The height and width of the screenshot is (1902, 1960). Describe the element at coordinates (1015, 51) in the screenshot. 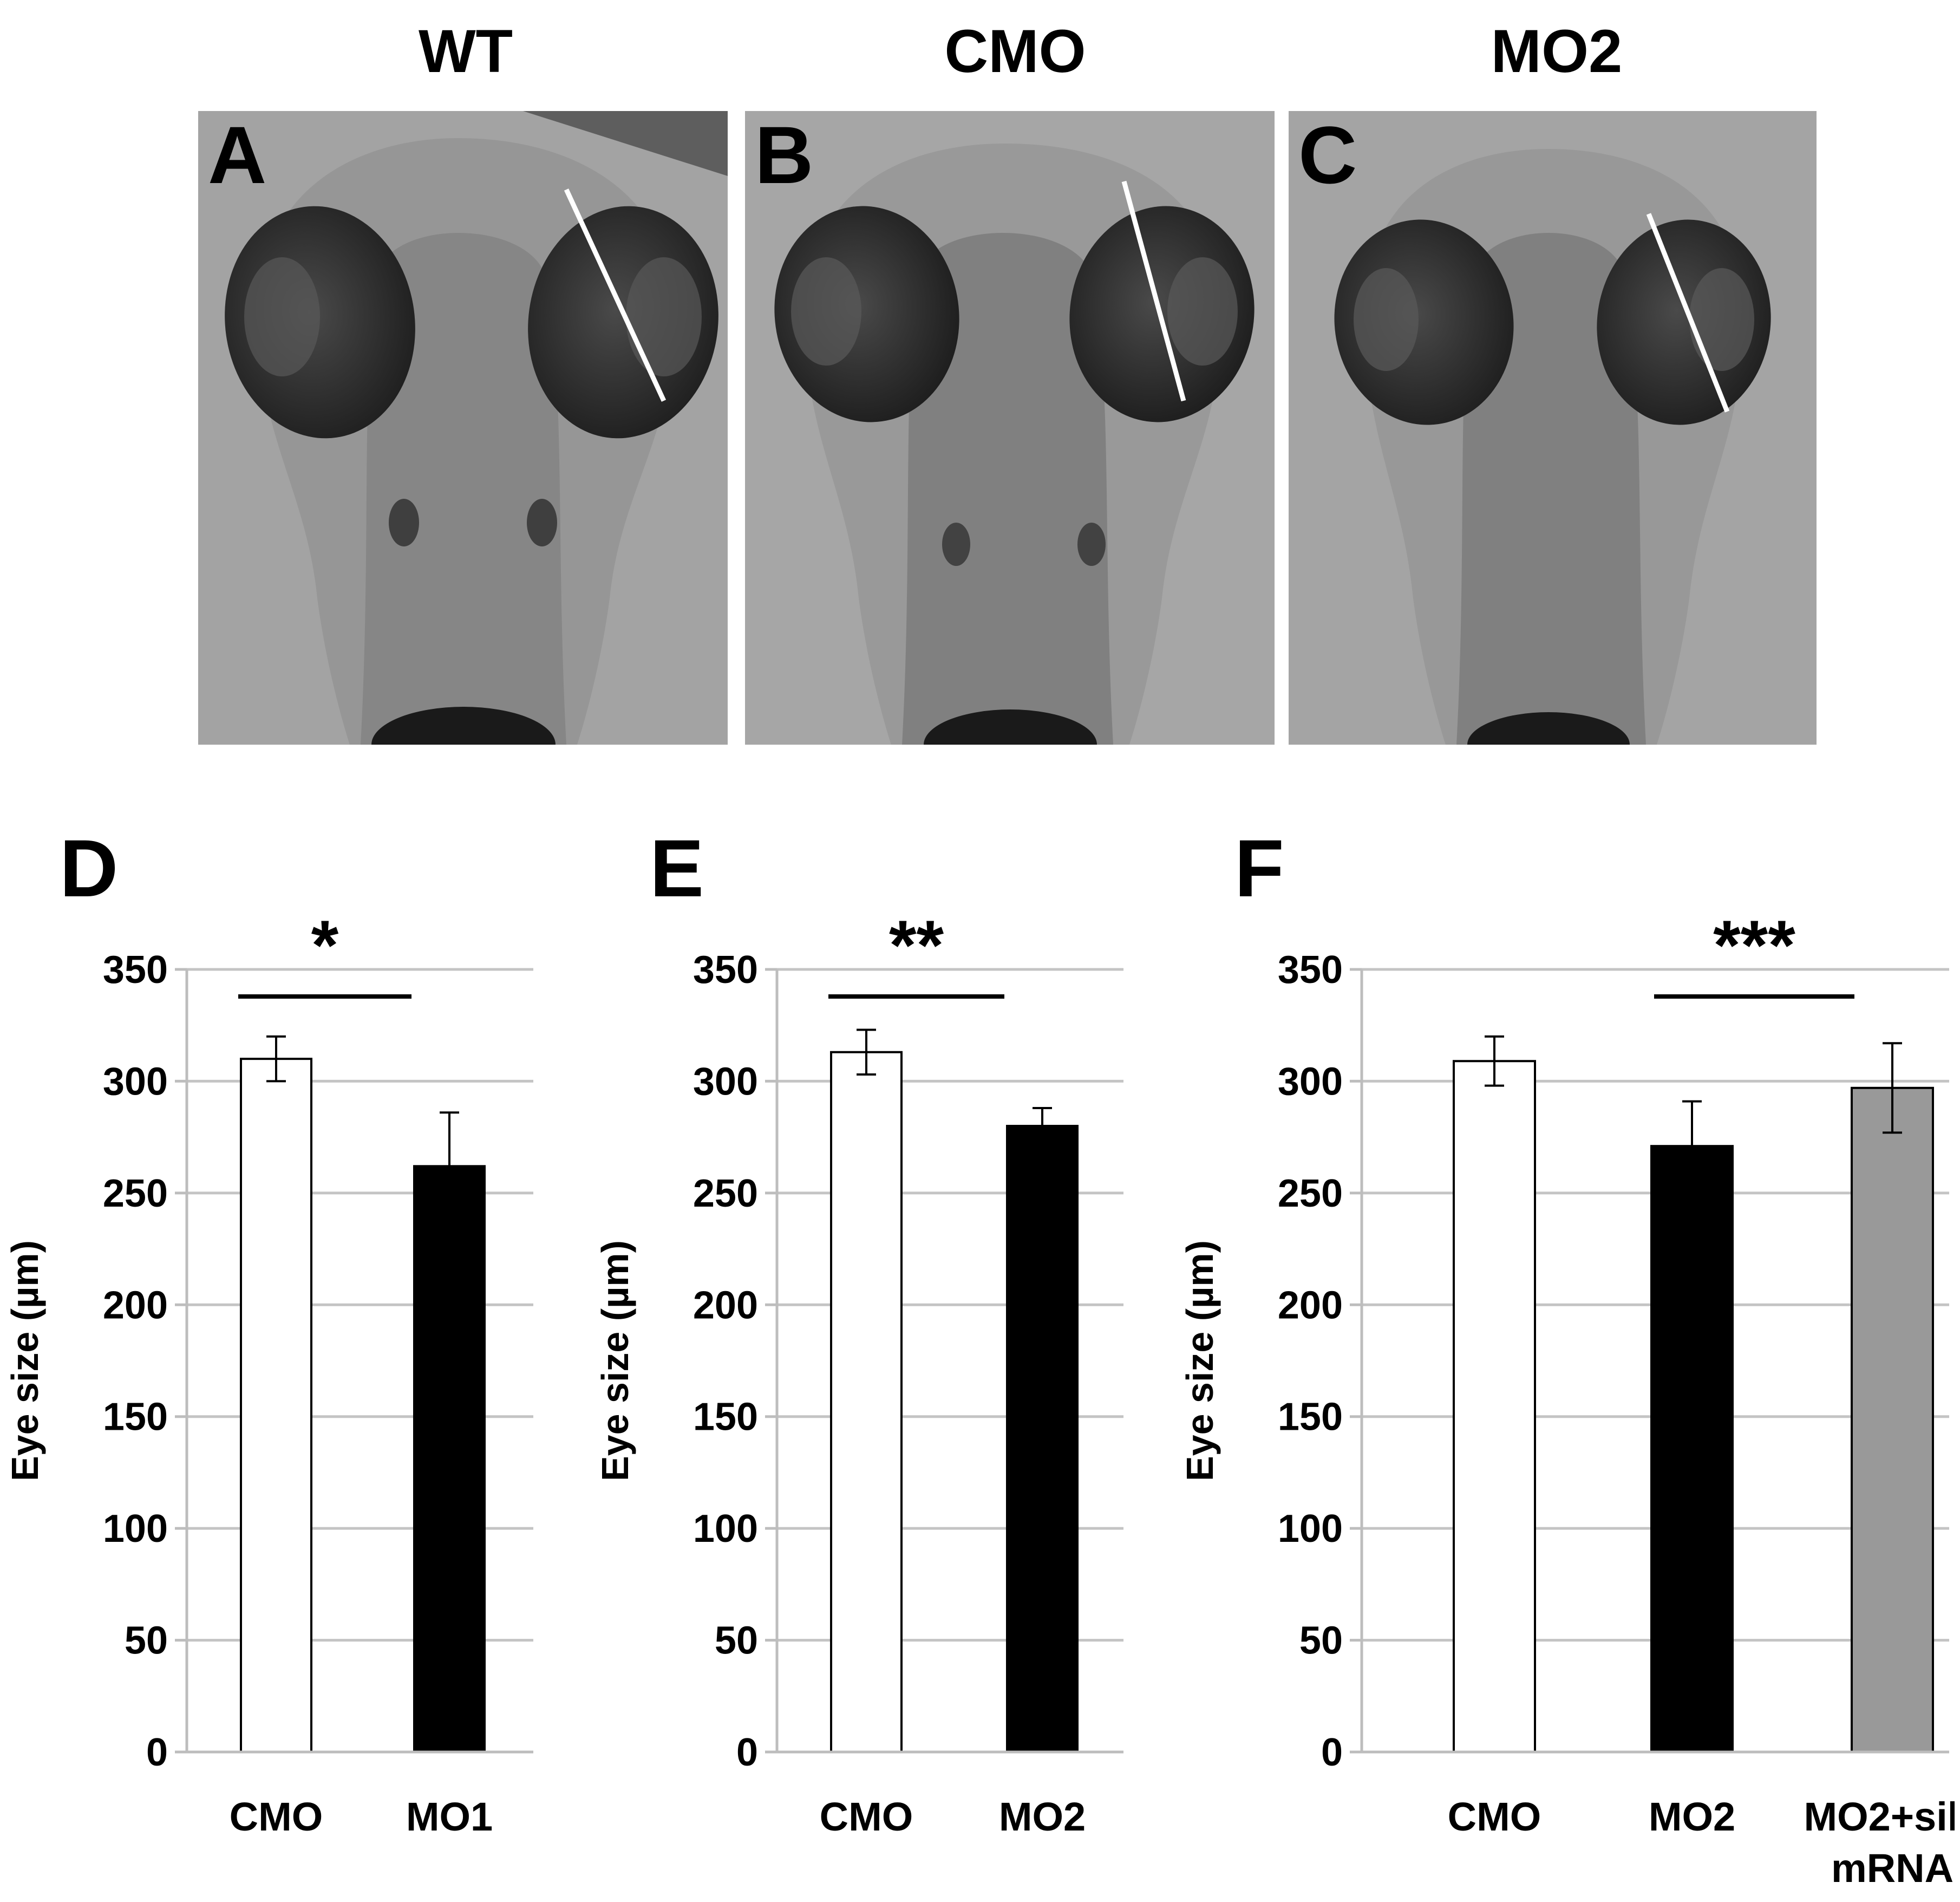

I see `photo-title-cmo: CMO` at that location.